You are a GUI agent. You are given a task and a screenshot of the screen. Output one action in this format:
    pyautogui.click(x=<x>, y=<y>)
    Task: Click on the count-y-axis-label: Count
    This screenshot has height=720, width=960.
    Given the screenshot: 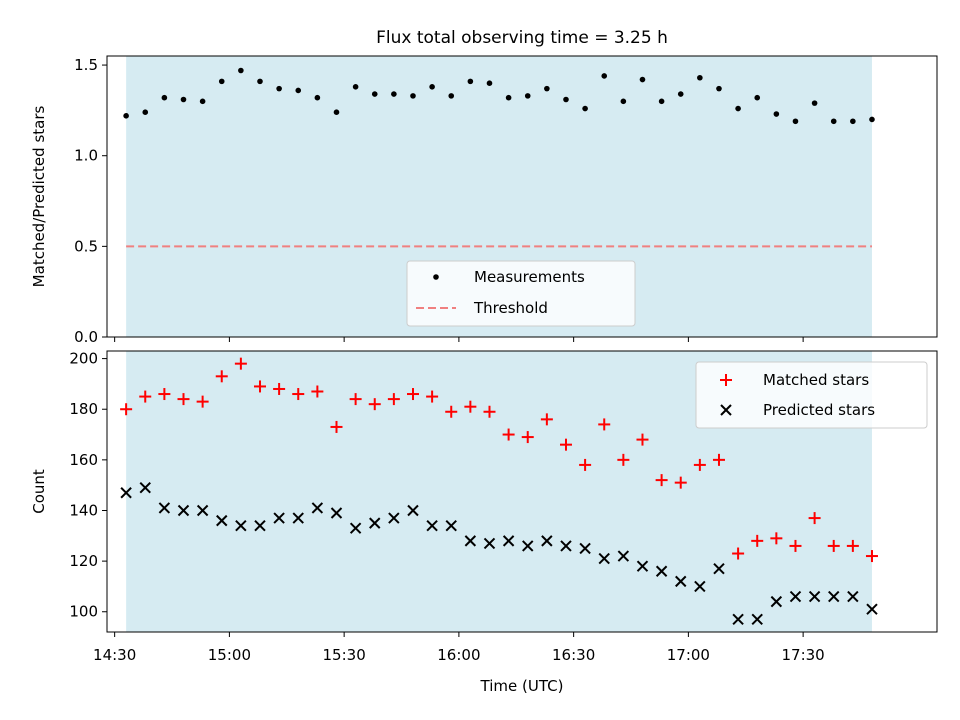 What is the action you would take?
    pyautogui.click(x=39, y=491)
    